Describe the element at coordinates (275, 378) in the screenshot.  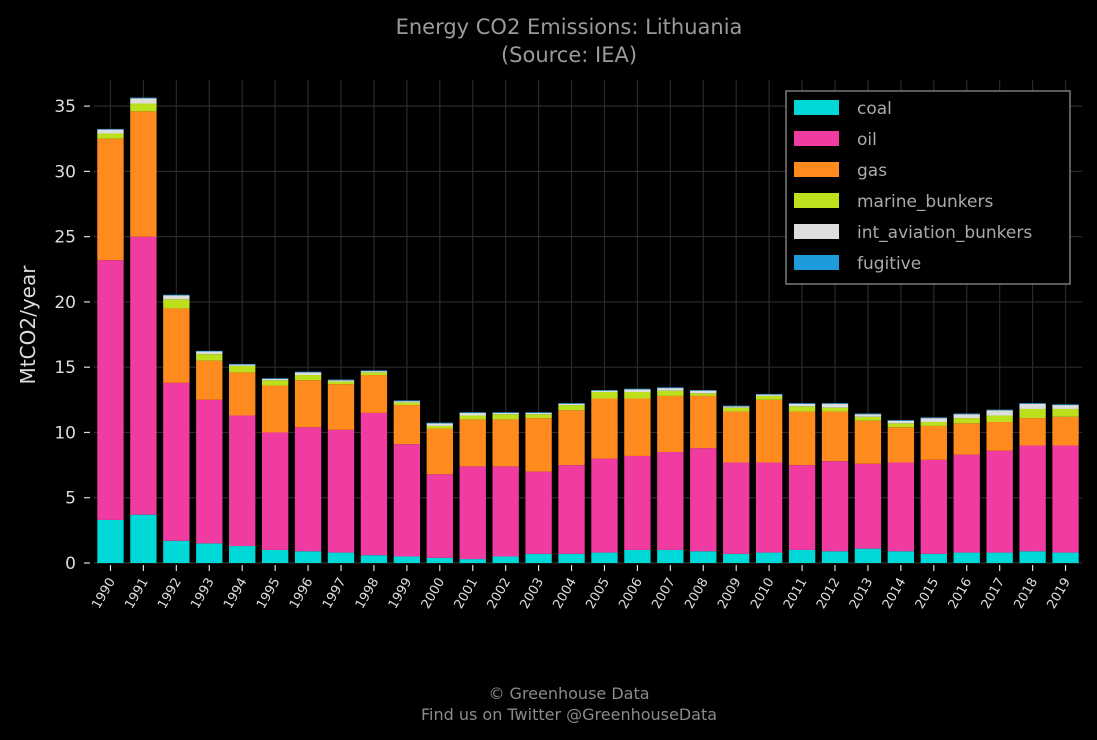
I see `bar-fugitive-1995` at that location.